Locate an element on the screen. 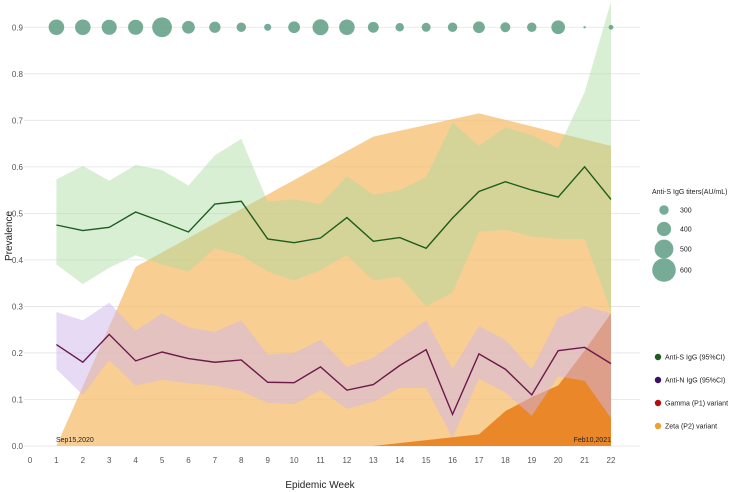 Image resolution: width=733 pixels, height=492 pixels. y-tick-4: 0.4 is located at coordinates (18, 260).